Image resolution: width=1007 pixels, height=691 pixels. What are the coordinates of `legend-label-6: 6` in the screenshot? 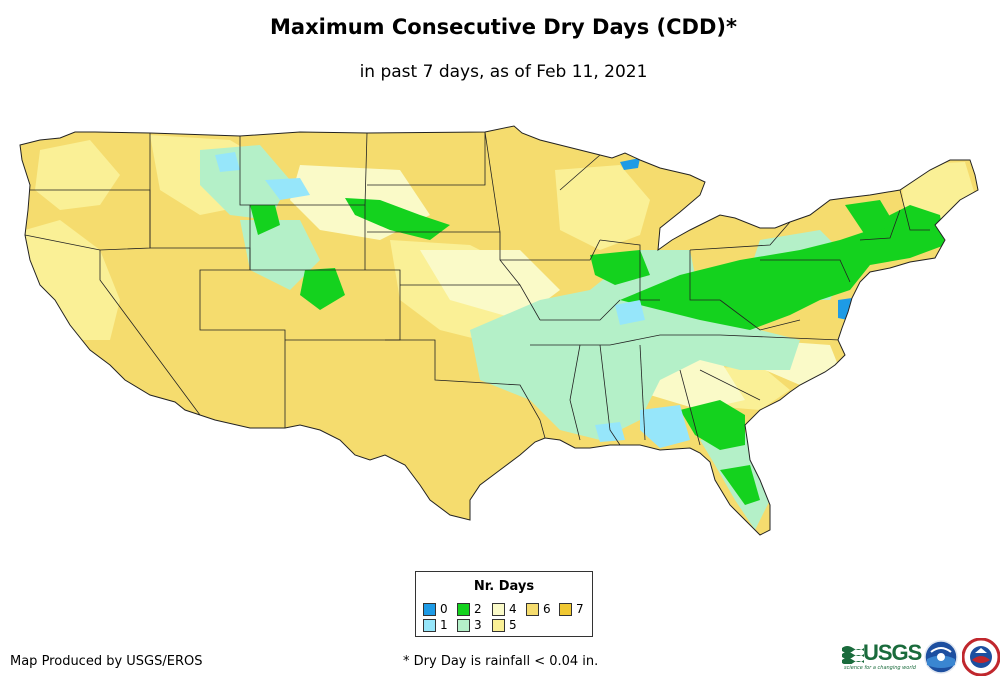 It's located at (547, 609).